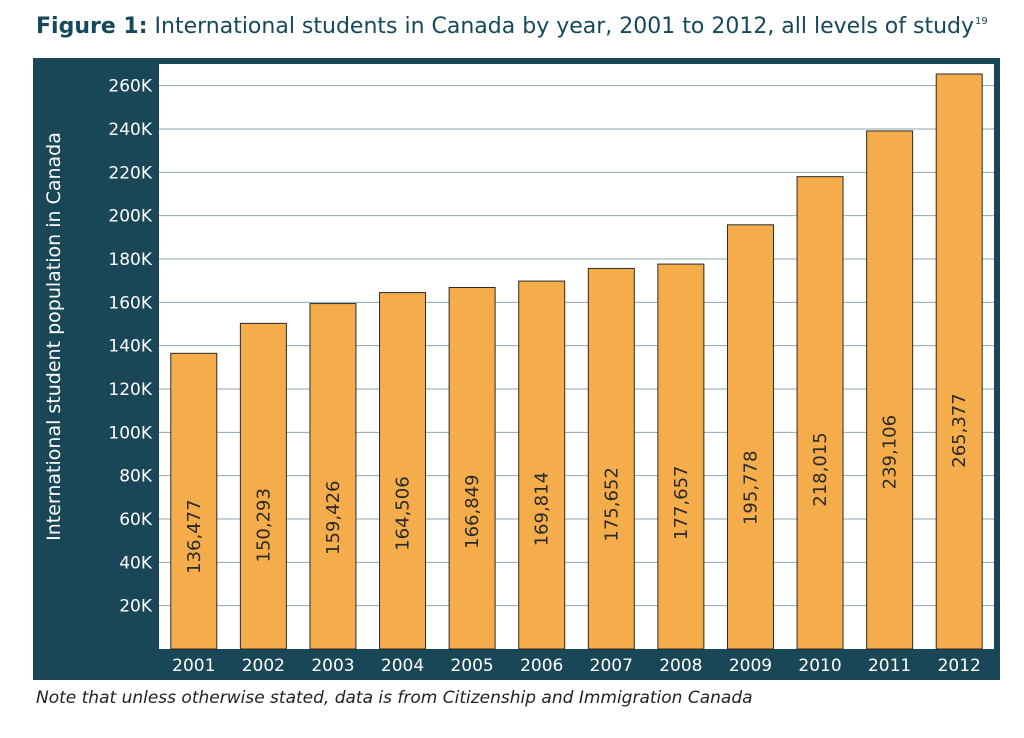  I want to click on y-tick-label: 180K, so click(130, 260).